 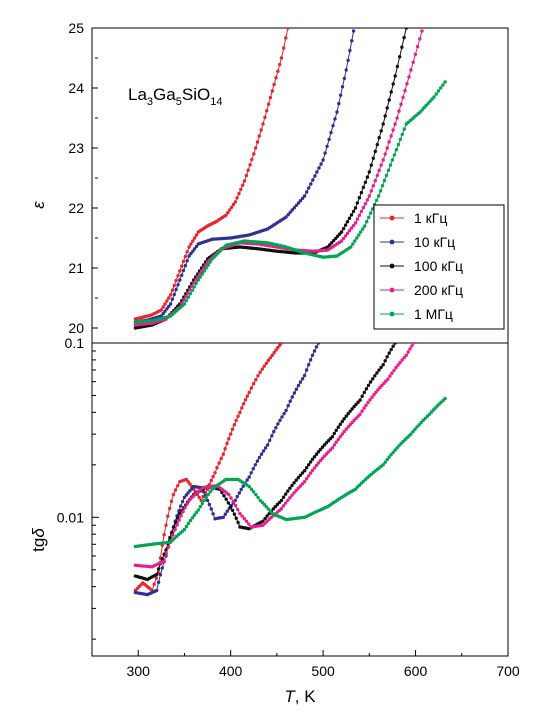 I want to click on top-y-tick-label: 20, so click(x=76, y=328).